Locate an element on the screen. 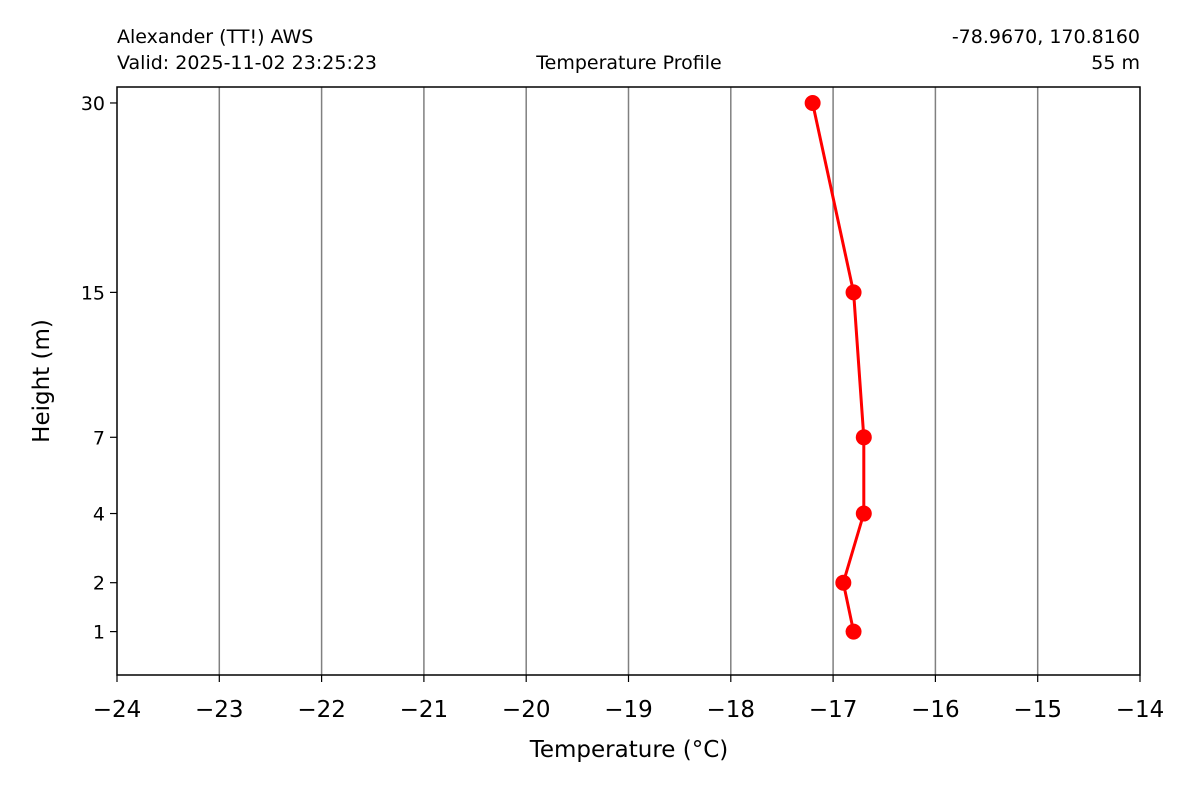 Image resolution: width=1200 pixels, height=800 pixels. y-tick-label: 7 is located at coordinates (99, 438).